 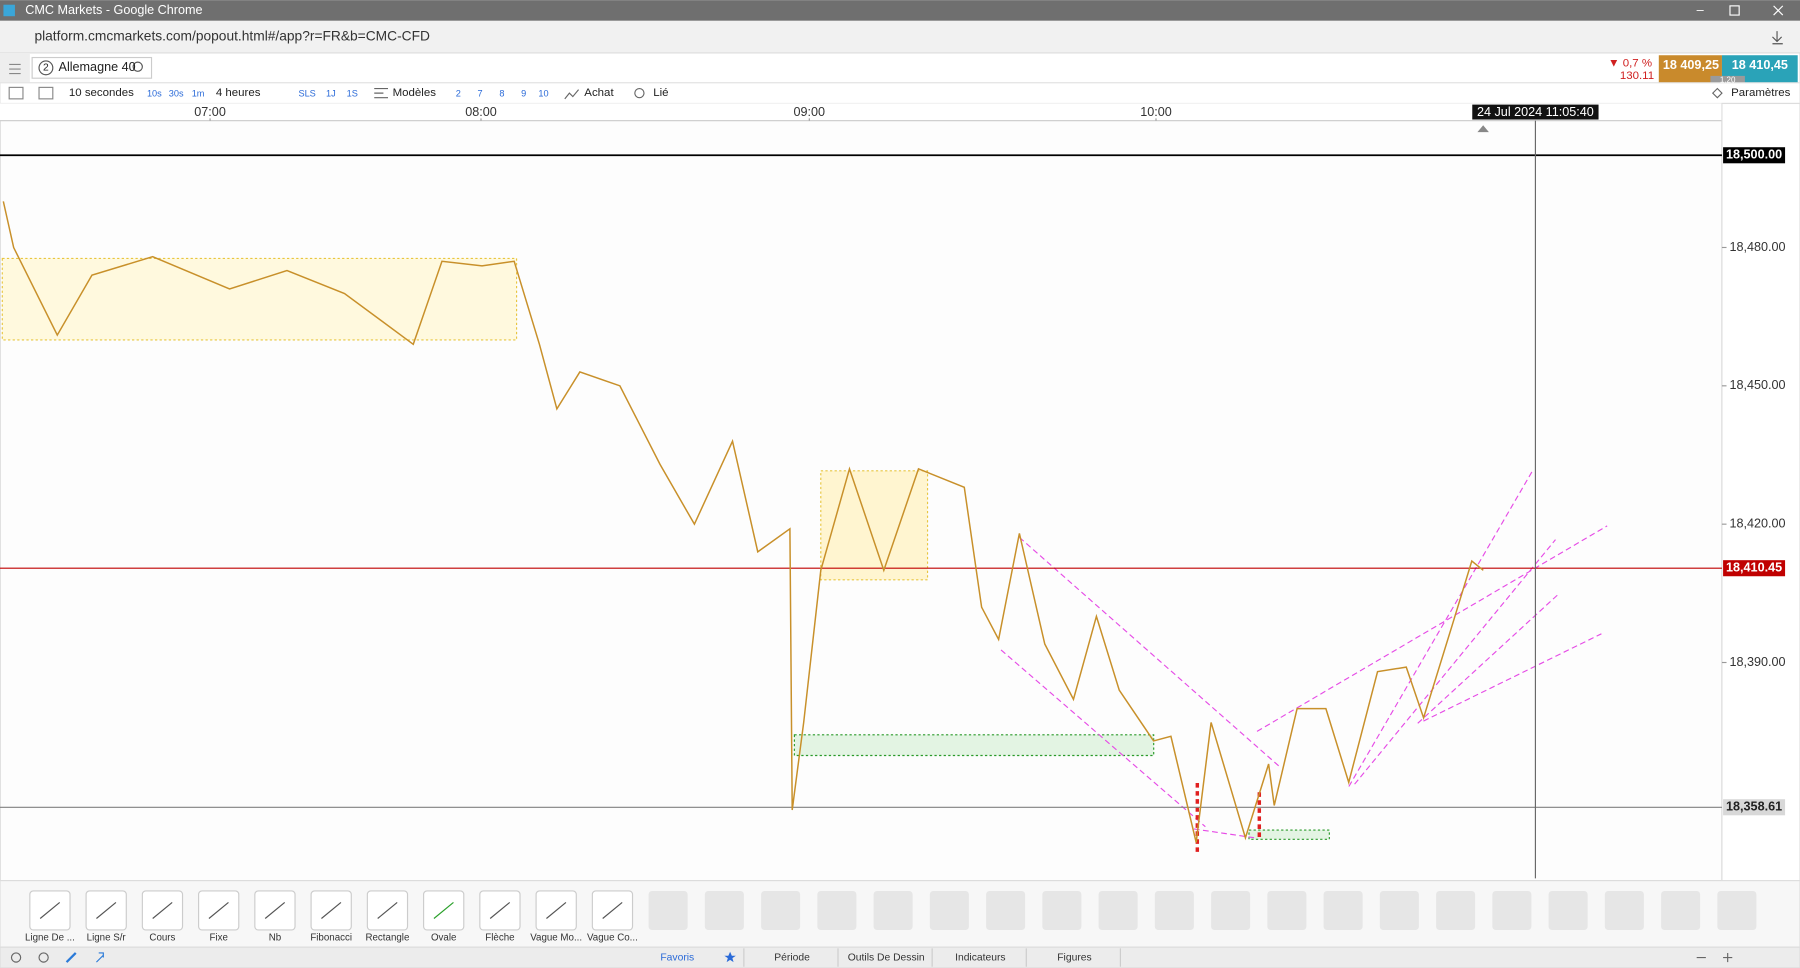 I want to click on range-option: 1S, so click(x=352, y=94).